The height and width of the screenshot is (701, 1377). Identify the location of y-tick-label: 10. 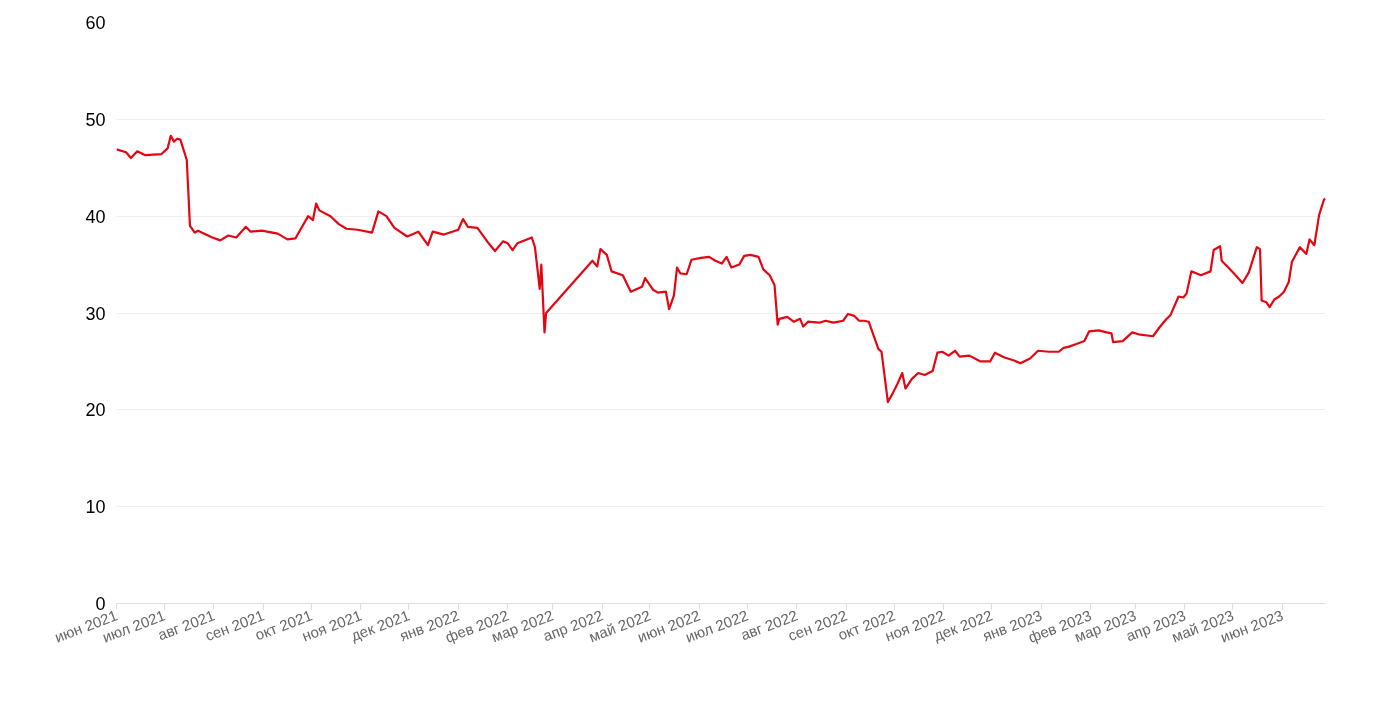
(95, 507).